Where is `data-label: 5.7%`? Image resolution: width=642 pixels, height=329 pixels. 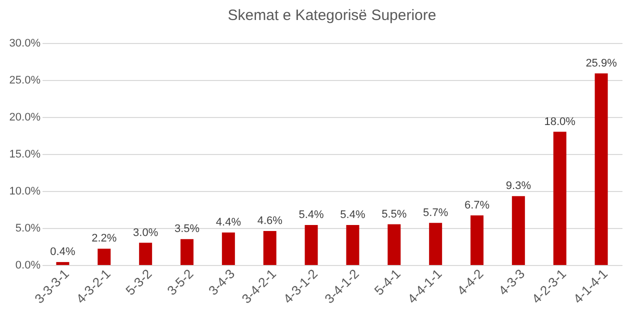 data-label: 5.7% is located at coordinates (435, 212).